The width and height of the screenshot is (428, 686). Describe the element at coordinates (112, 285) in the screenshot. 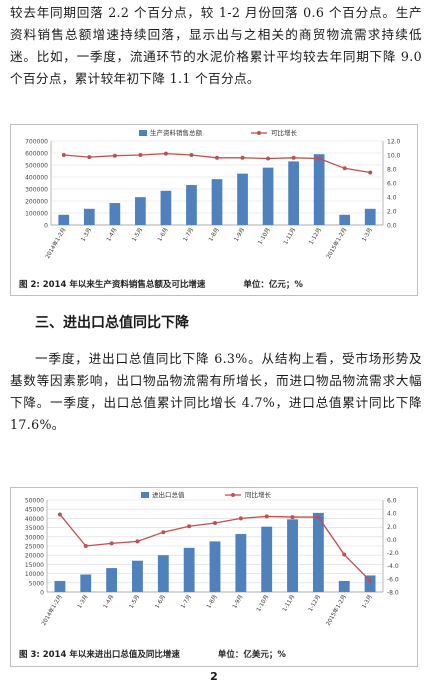

I see `chart-title: 图 2: 2014 年以来生产资料销售总额及可比增速` at that location.